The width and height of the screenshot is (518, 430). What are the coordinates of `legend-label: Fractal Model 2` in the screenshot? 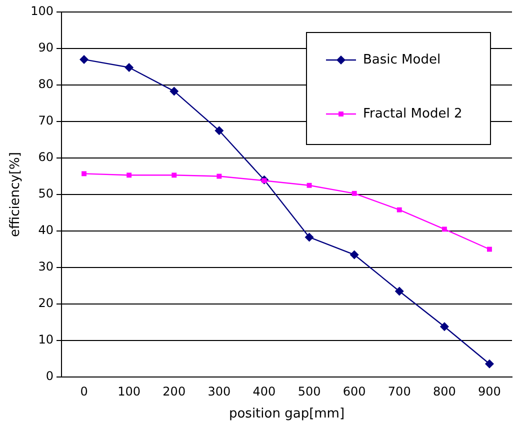 It's located at (412, 114).